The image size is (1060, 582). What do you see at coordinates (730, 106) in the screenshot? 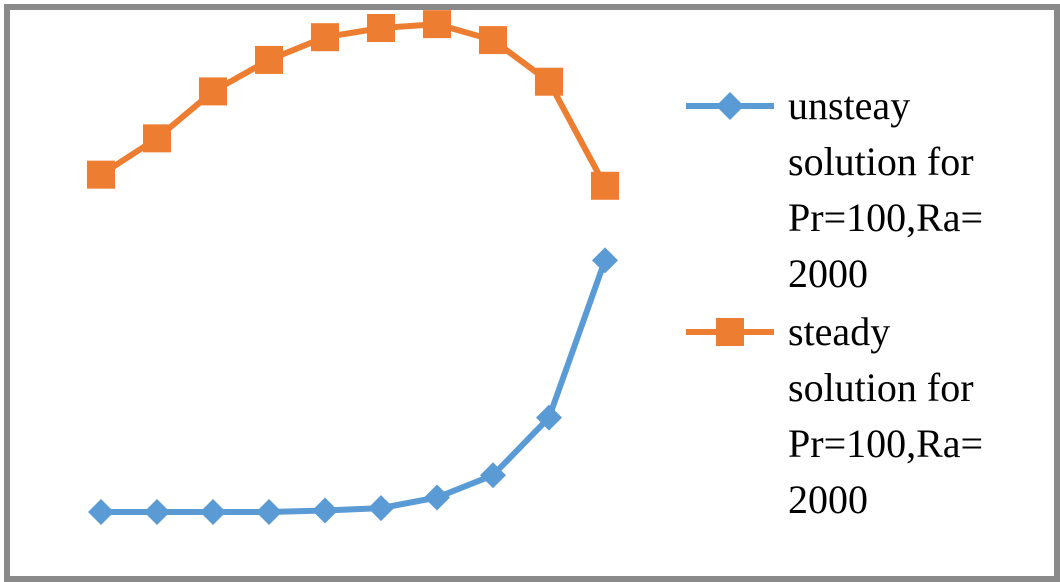
I see `legend-swatch-diamond-icon` at bounding box center [730, 106].